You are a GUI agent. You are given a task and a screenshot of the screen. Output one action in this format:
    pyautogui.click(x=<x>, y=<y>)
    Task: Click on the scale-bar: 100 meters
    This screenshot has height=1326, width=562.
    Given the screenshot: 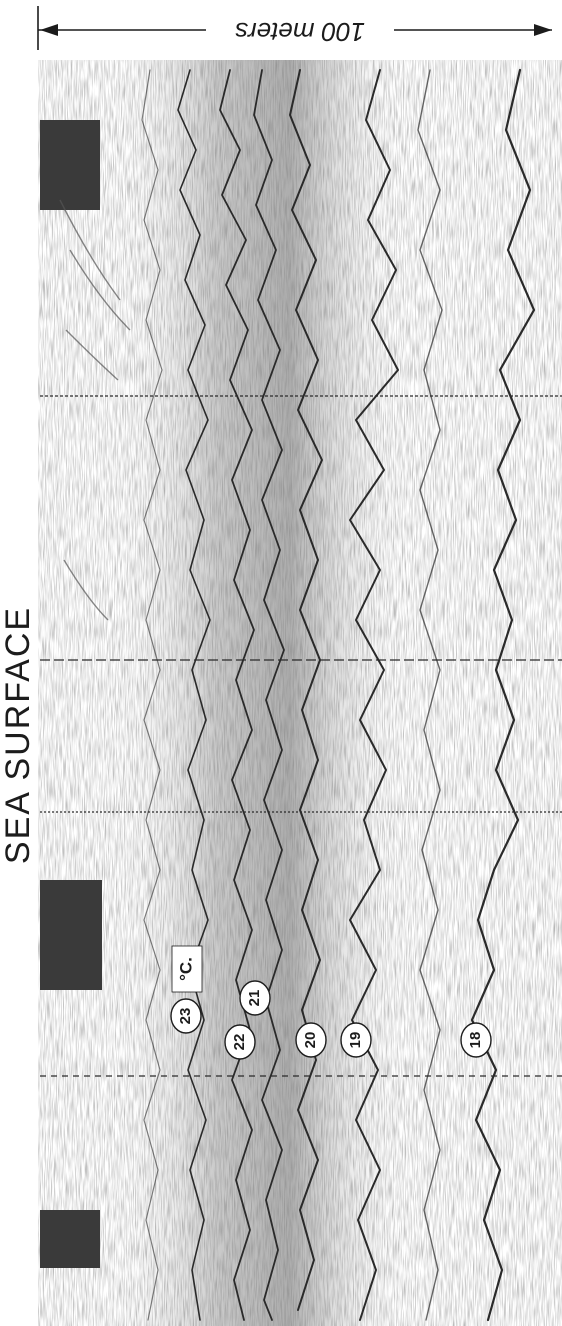 What is the action you would take?
    pyautogui.click(x=294, y=28)
    